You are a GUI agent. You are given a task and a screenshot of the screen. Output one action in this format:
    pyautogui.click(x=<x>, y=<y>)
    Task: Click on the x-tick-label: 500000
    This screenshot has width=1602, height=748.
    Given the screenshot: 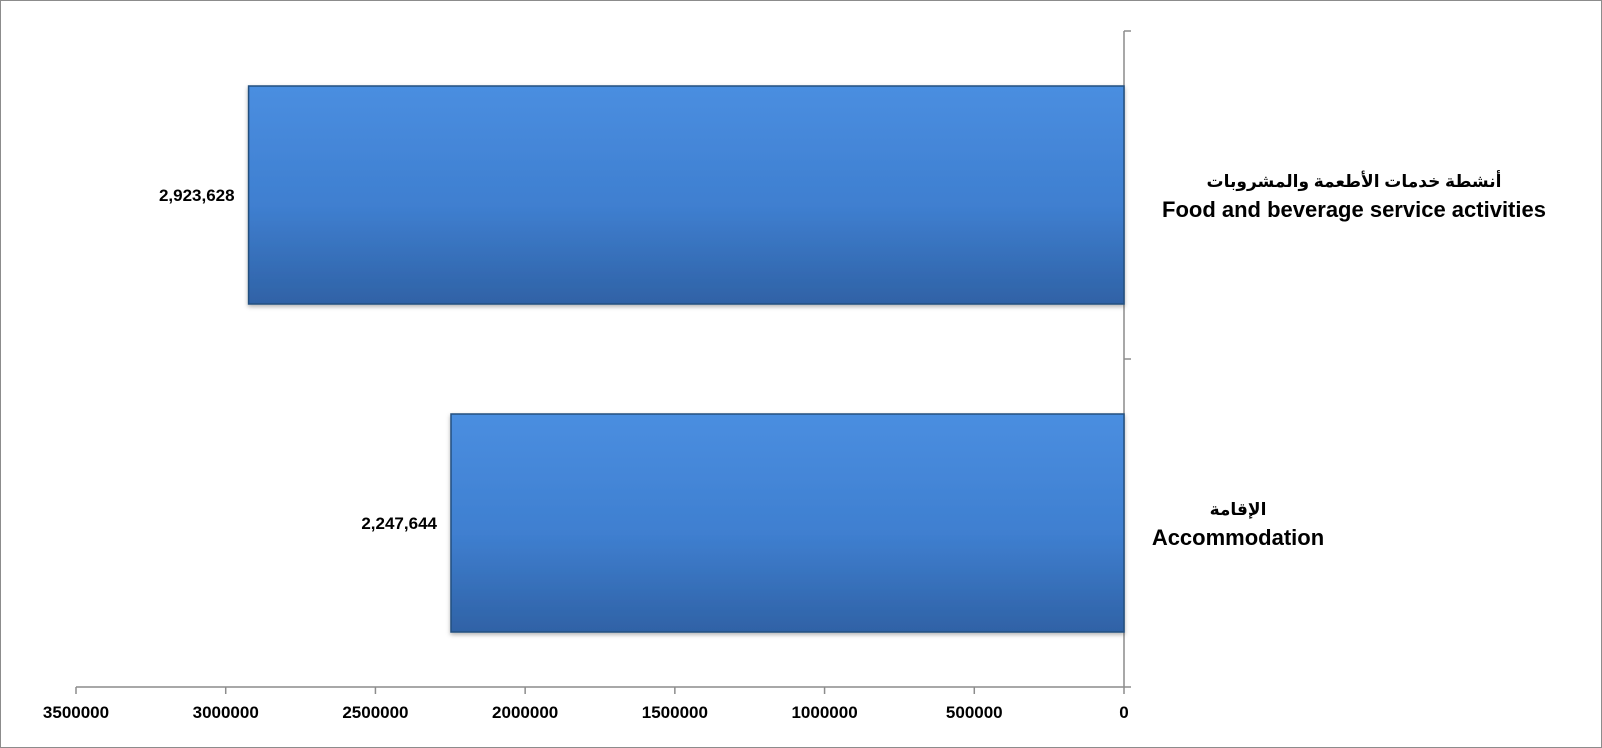 What is the action you would take?
    pyautogui.click(x=974, y=712)
    